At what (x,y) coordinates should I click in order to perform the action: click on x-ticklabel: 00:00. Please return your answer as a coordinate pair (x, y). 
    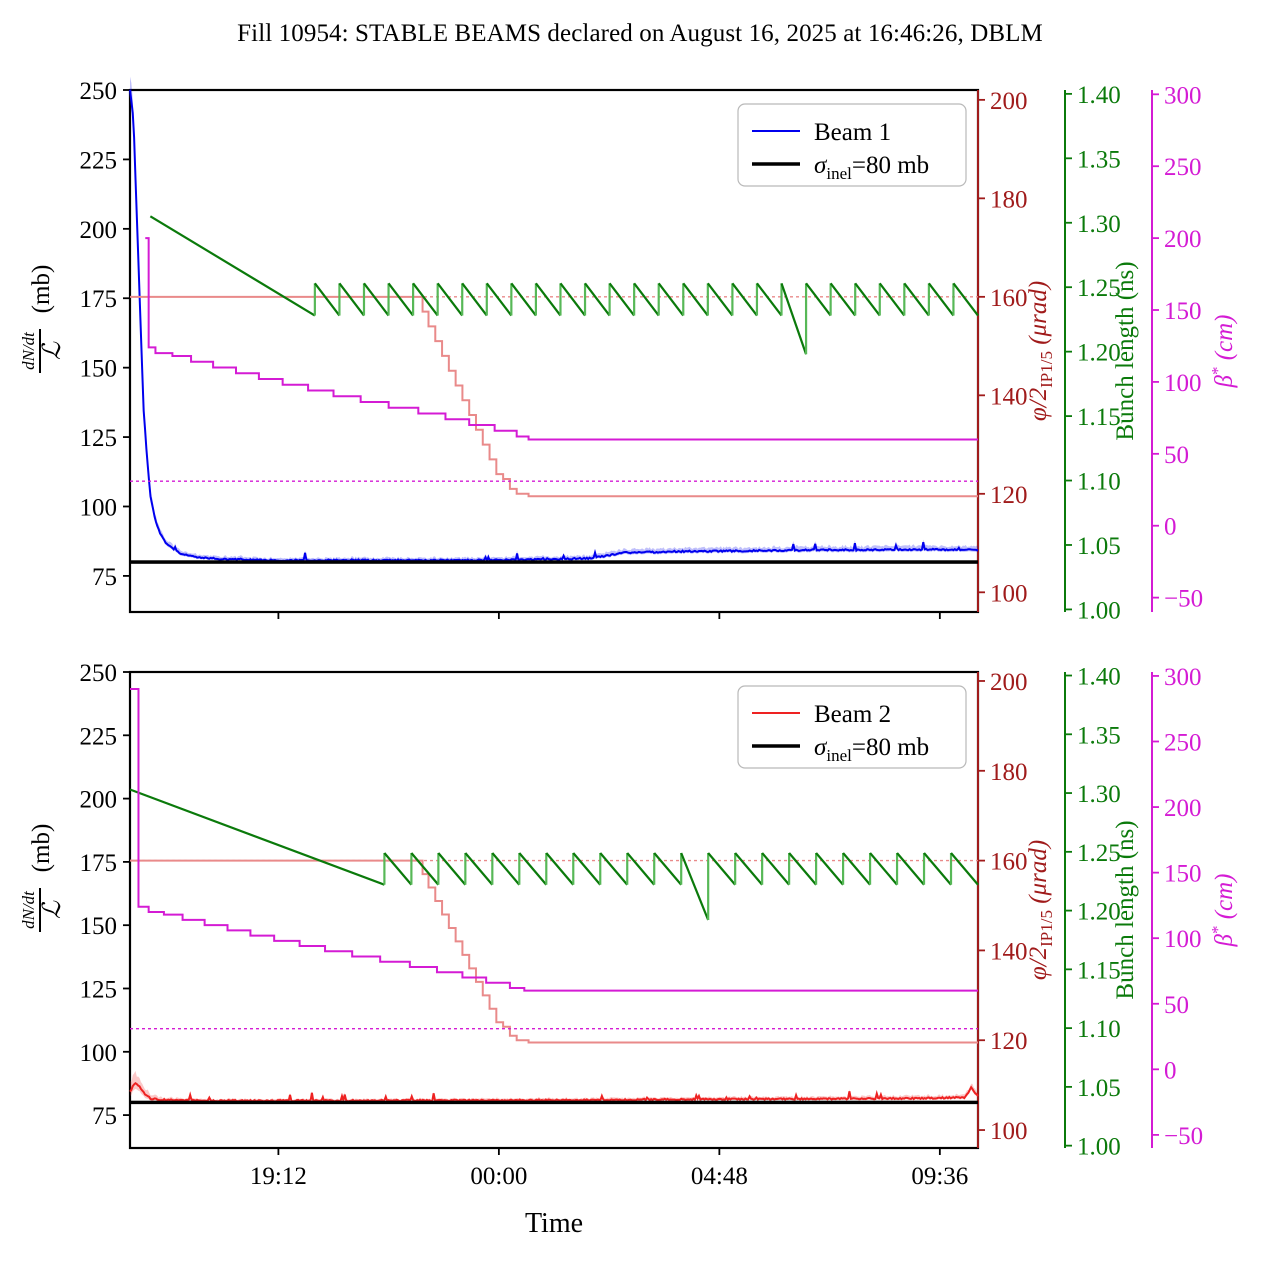
    Looking at the image, I should click on (498, 1176).